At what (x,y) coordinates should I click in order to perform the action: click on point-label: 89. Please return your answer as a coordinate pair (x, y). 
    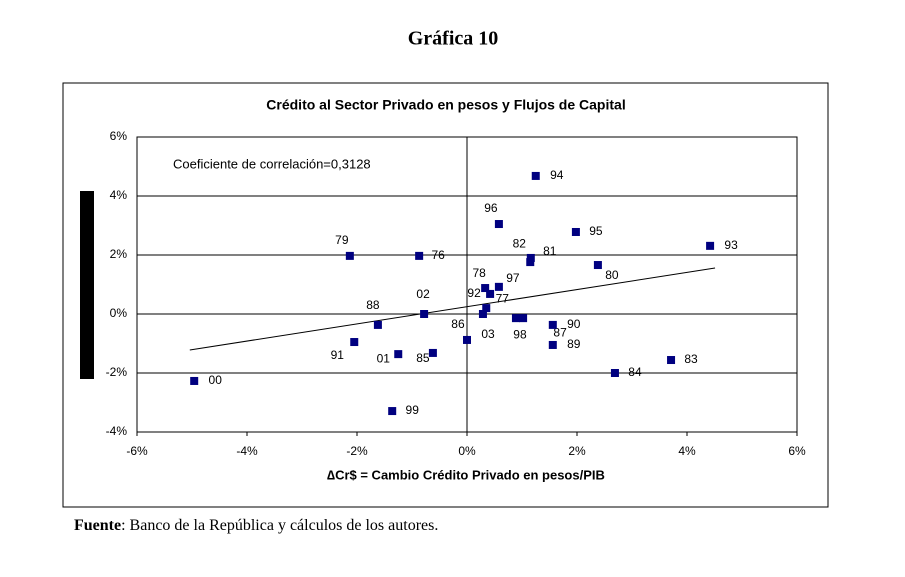
    Looking at the image, I should click on (574, 344).